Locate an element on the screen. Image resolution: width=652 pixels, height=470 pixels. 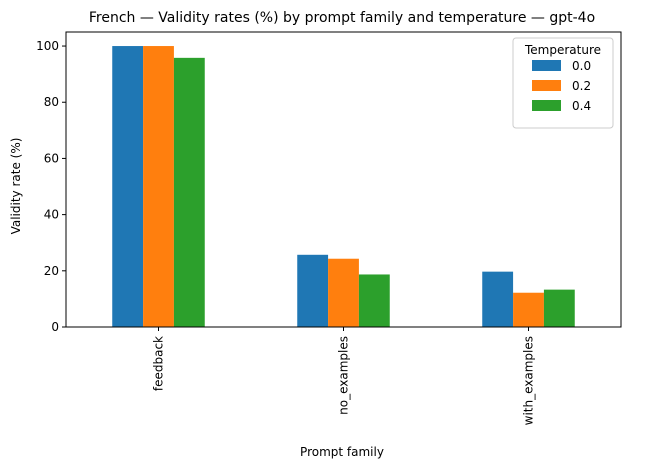
y-axis-ticks: 0 20 40 60 80 100 is located at coordinates (51, 186).